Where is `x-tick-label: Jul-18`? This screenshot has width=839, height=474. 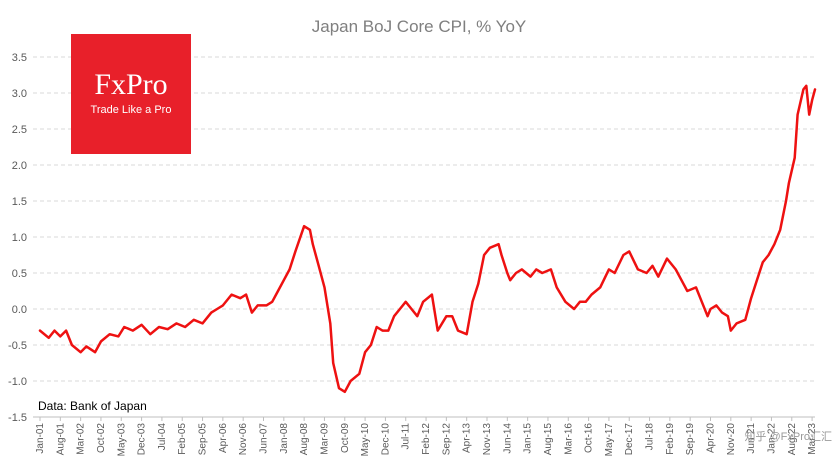 x-tick-label: Jul-18 is located at coordinates (650, 437).